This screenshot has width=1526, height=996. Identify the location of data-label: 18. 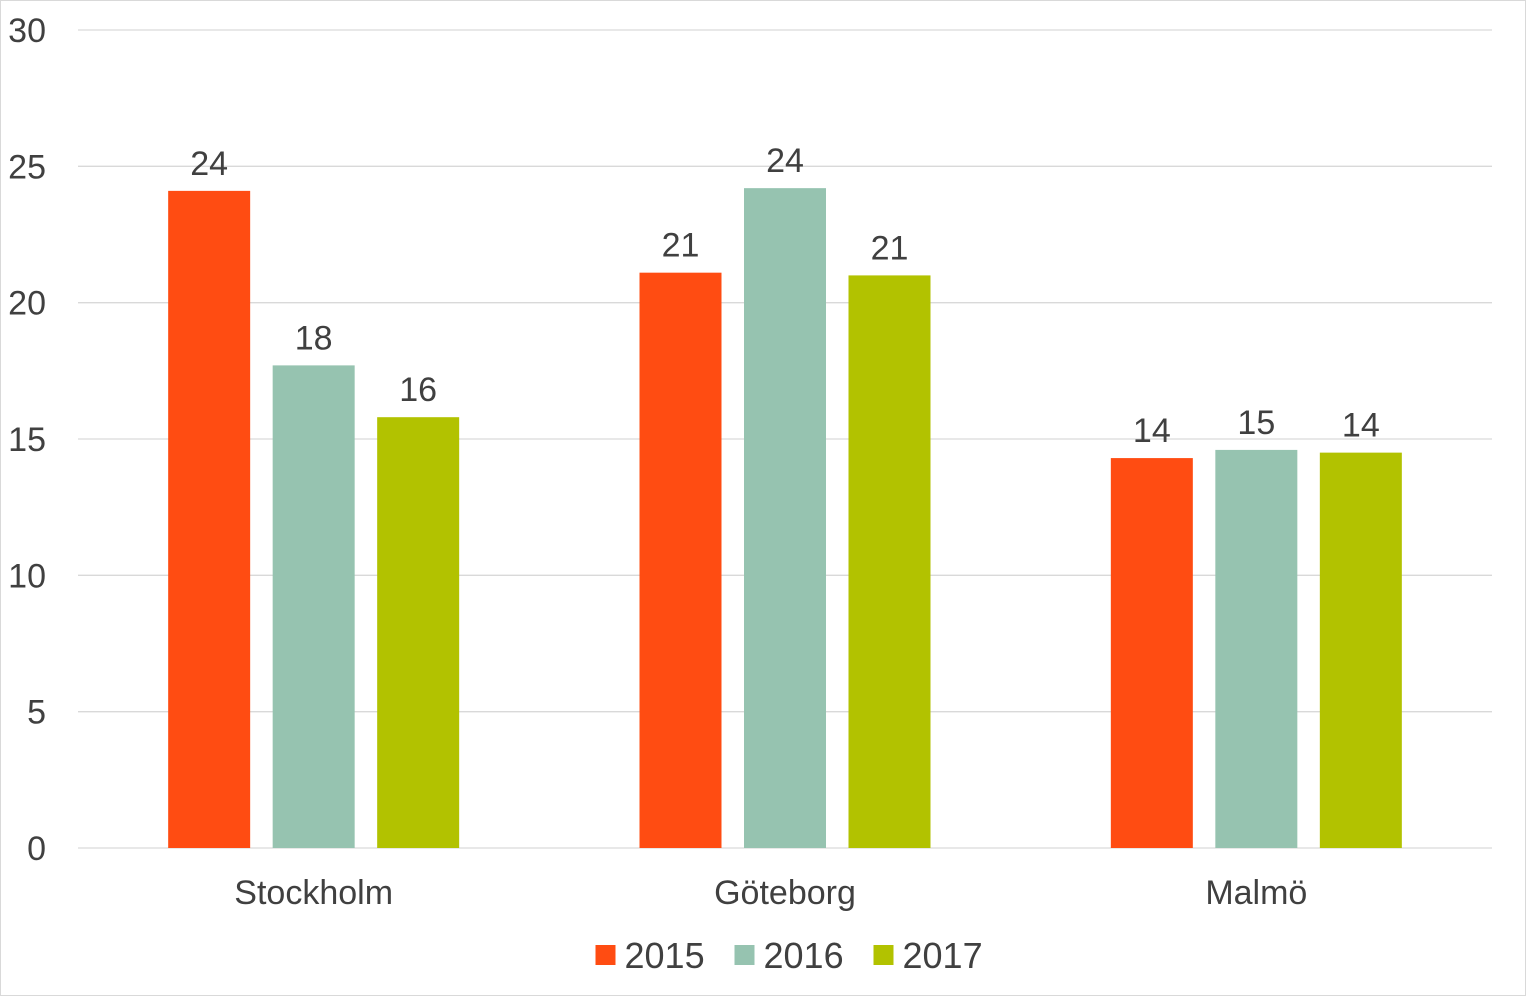
(314, 338).